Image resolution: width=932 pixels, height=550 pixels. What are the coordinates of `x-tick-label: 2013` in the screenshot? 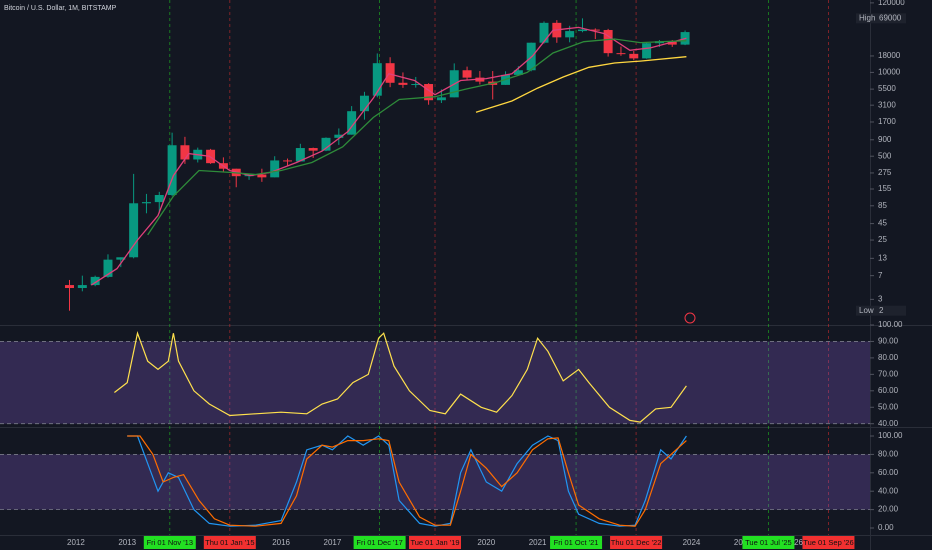 It's located at (127, 542).